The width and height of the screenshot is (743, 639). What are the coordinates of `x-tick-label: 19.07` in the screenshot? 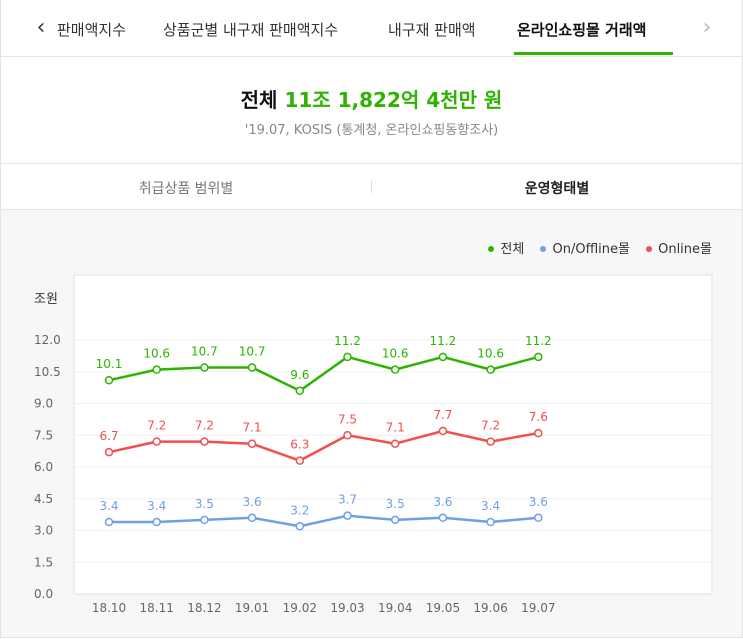 It's located at (538, 608).